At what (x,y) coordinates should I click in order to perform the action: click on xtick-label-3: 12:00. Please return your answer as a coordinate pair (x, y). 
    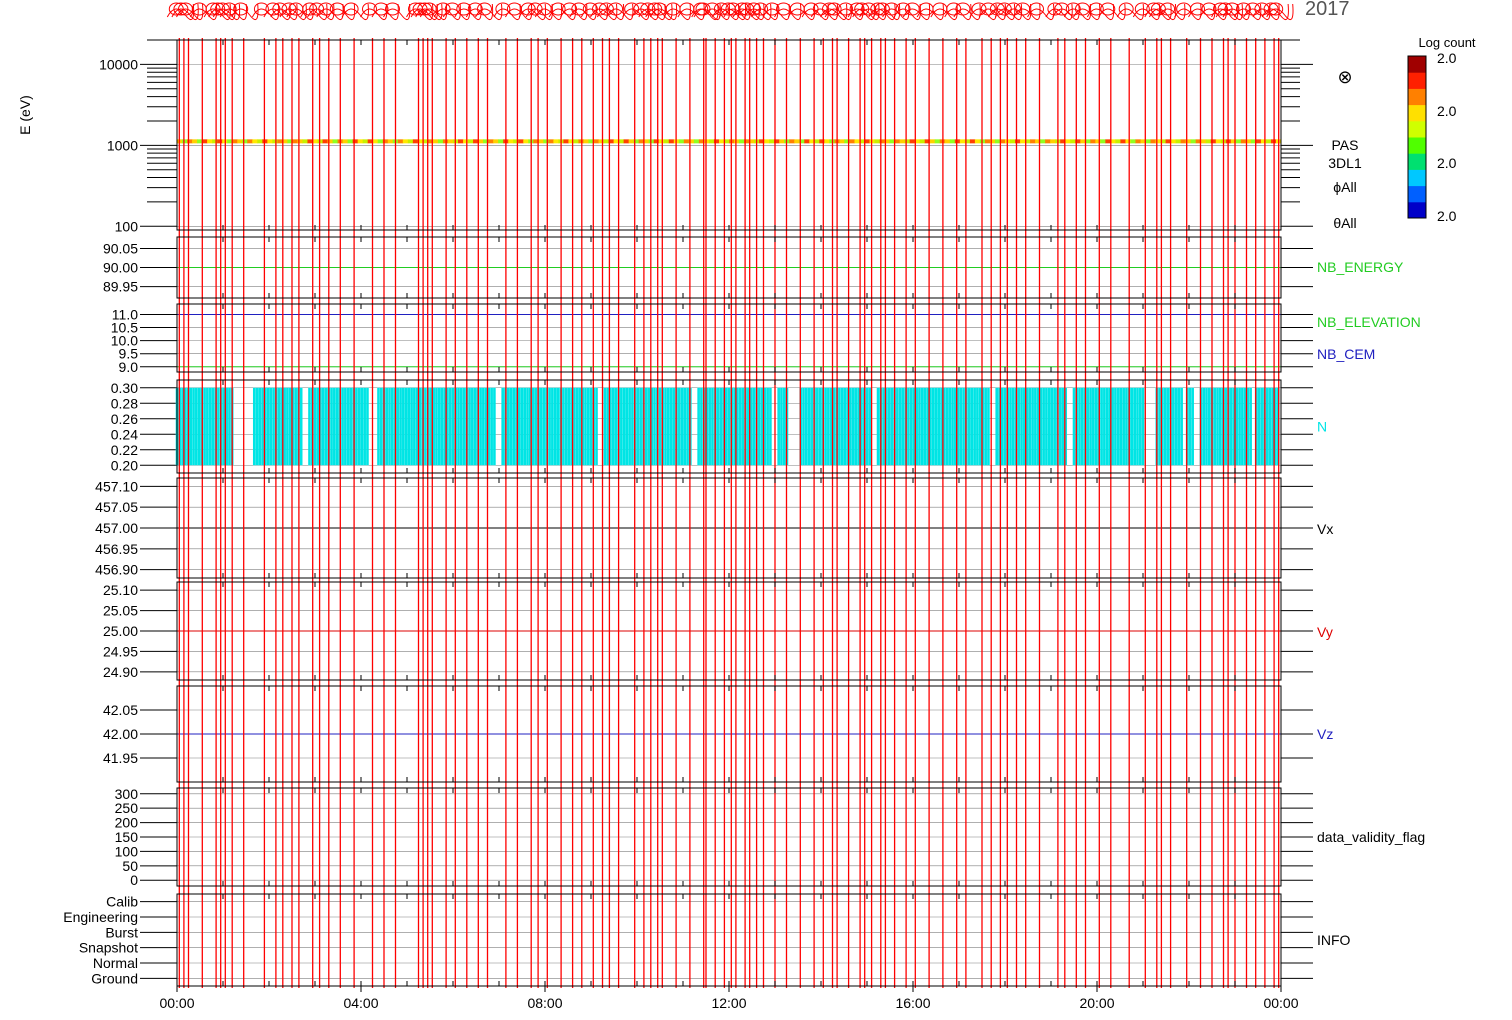
    Looking at the image, I should click on (728, 1003).